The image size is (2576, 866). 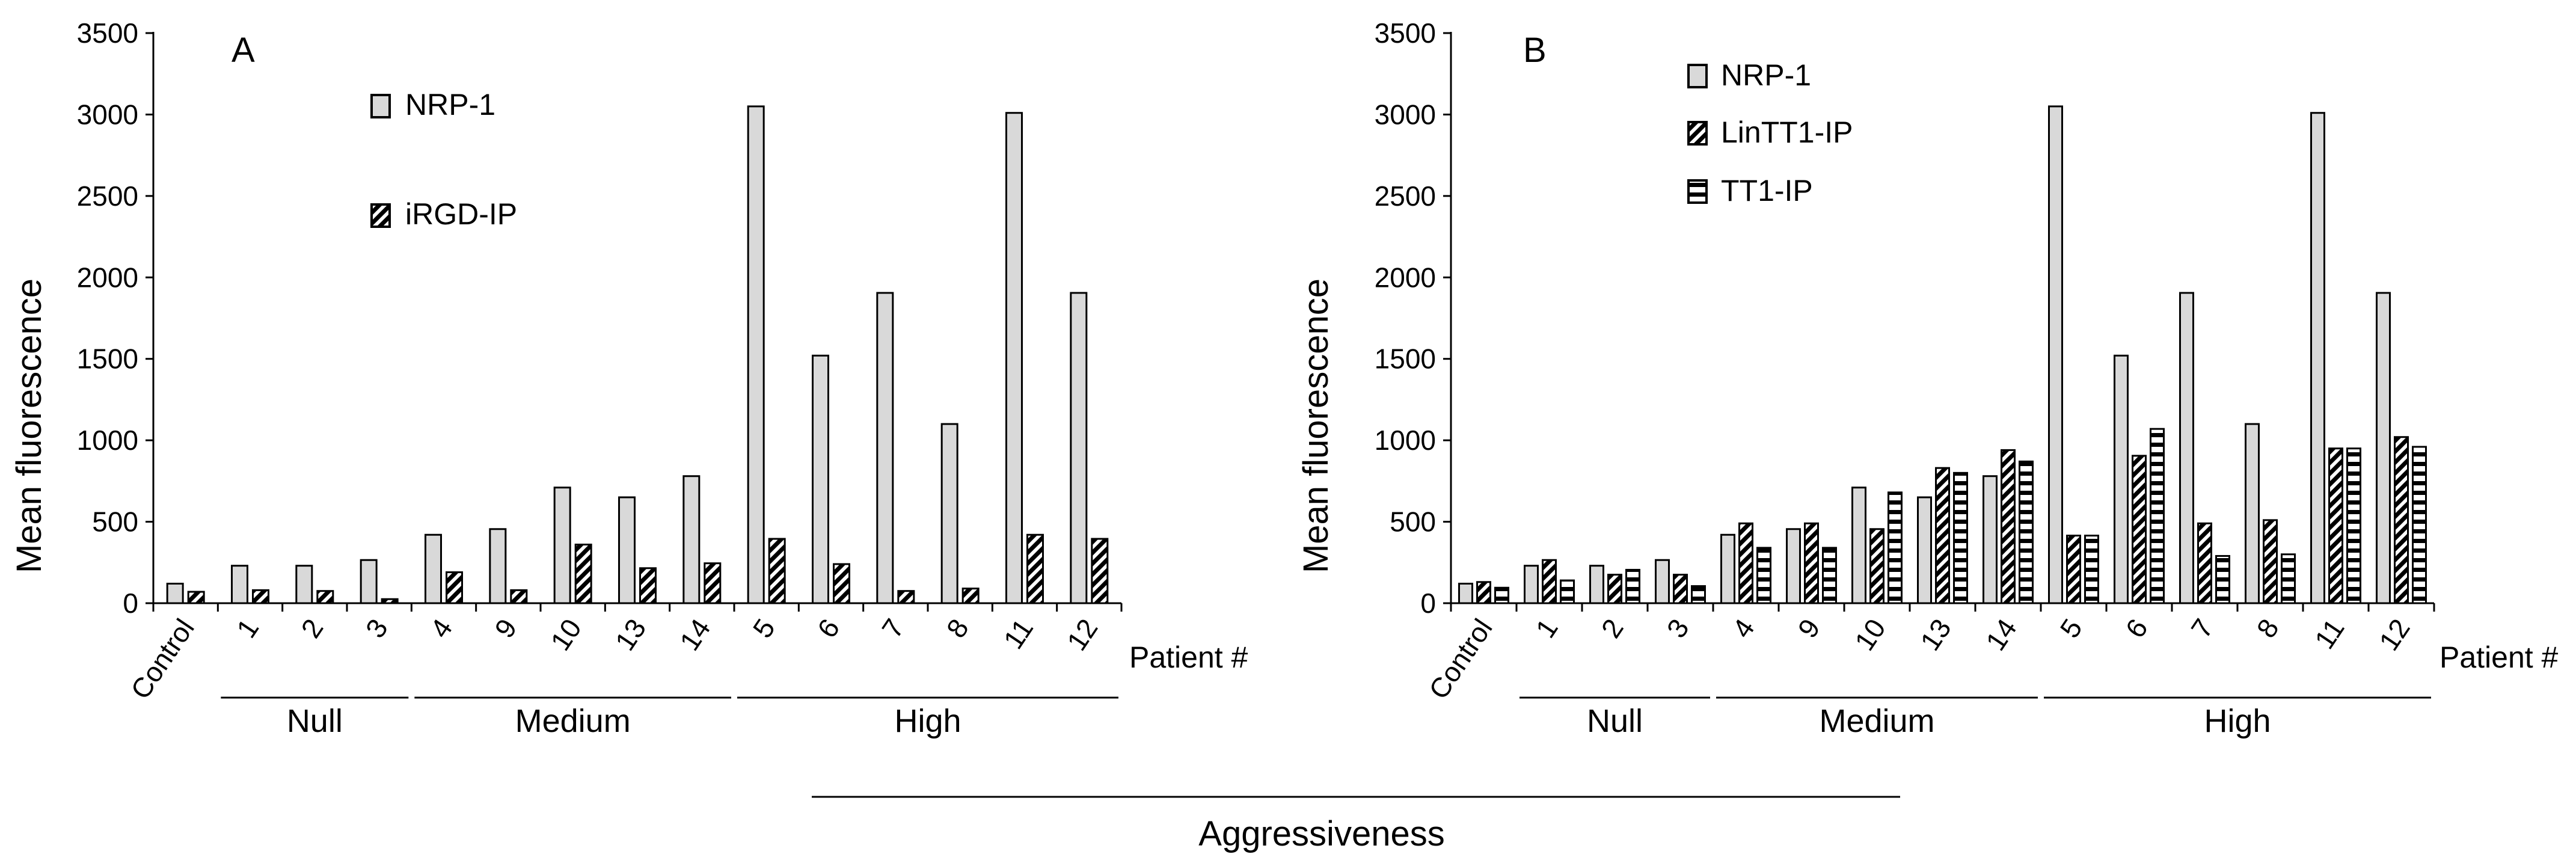 What do you see at coordinates (243, 50) in the screenshot?
I see `panel-a-label: A` at bounding box center [243, 50].